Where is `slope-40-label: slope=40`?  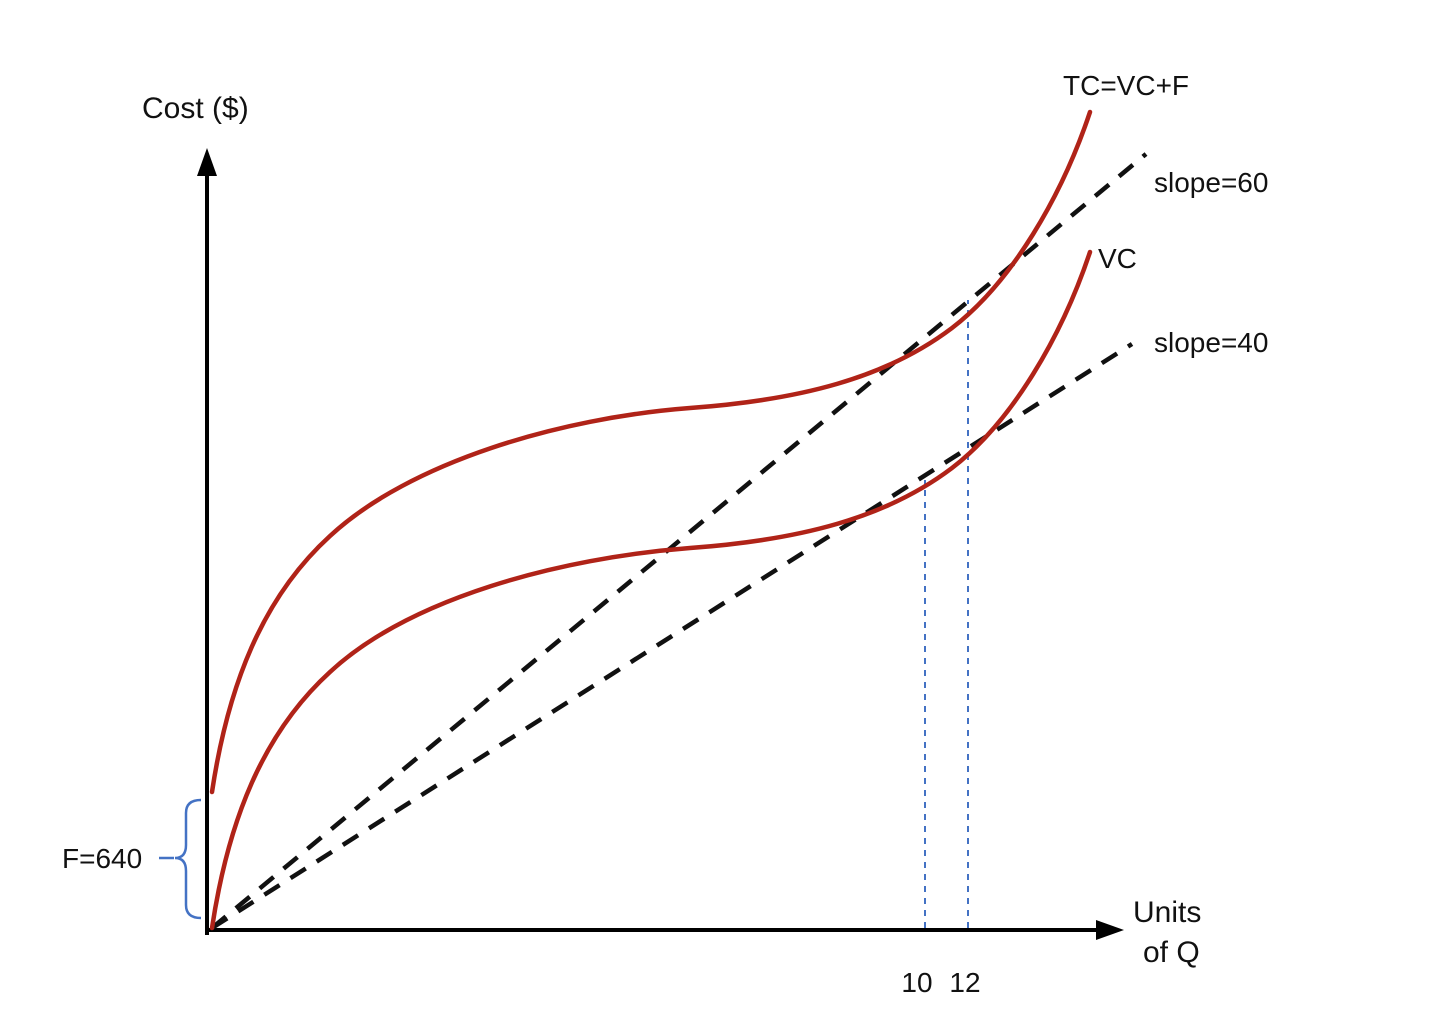
slope-40-label: slope=40 is located at coordinates (1211, 342).